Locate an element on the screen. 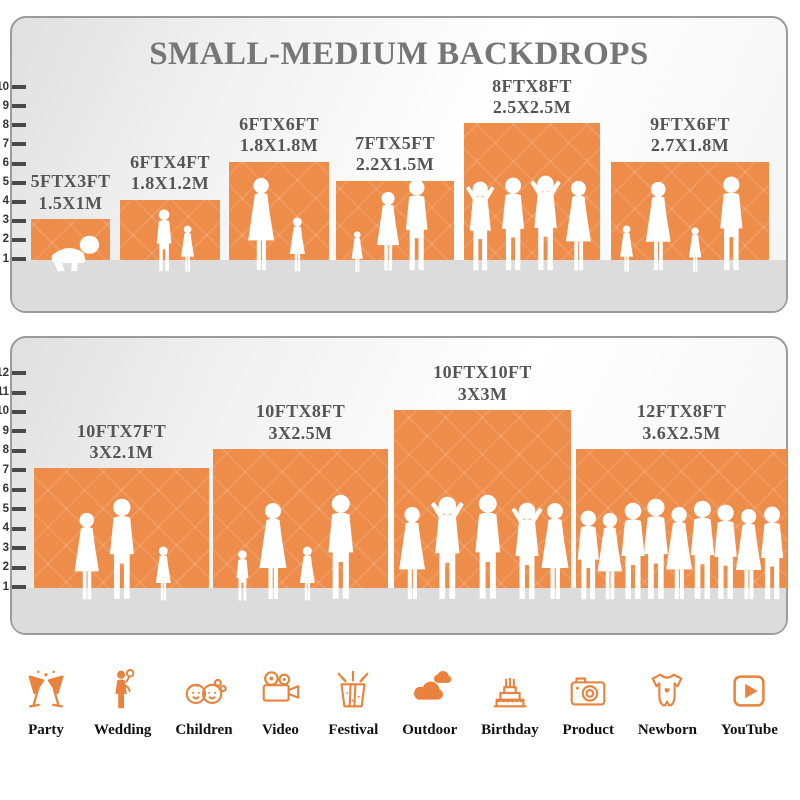  floor-strip is located at coordinates (399, 610).